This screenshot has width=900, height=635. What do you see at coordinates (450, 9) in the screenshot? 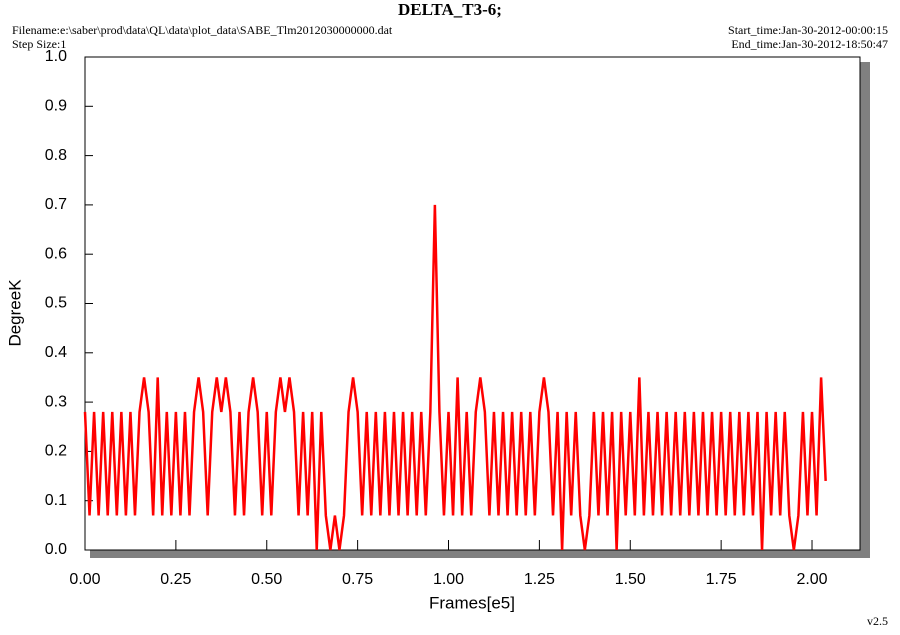
I see `chart-title: DELTA_T3-6;` at bounding box center [450, 9].